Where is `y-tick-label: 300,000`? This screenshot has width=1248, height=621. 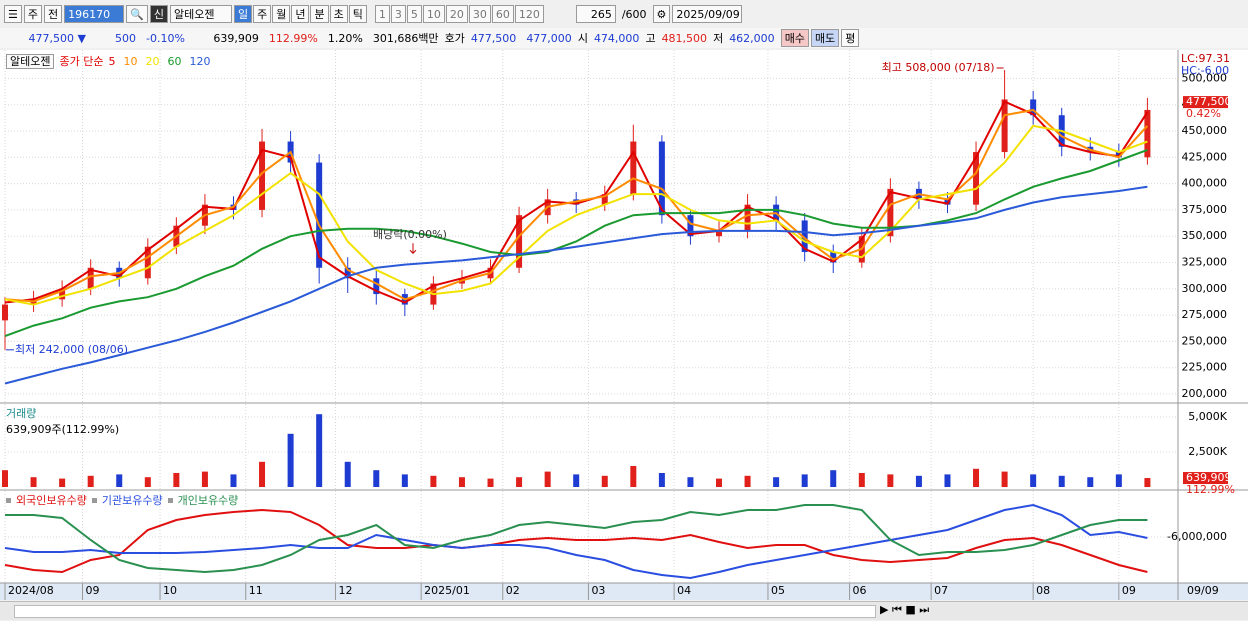 y-tick-label: 300,000 is located at coordinates (1205, 288).